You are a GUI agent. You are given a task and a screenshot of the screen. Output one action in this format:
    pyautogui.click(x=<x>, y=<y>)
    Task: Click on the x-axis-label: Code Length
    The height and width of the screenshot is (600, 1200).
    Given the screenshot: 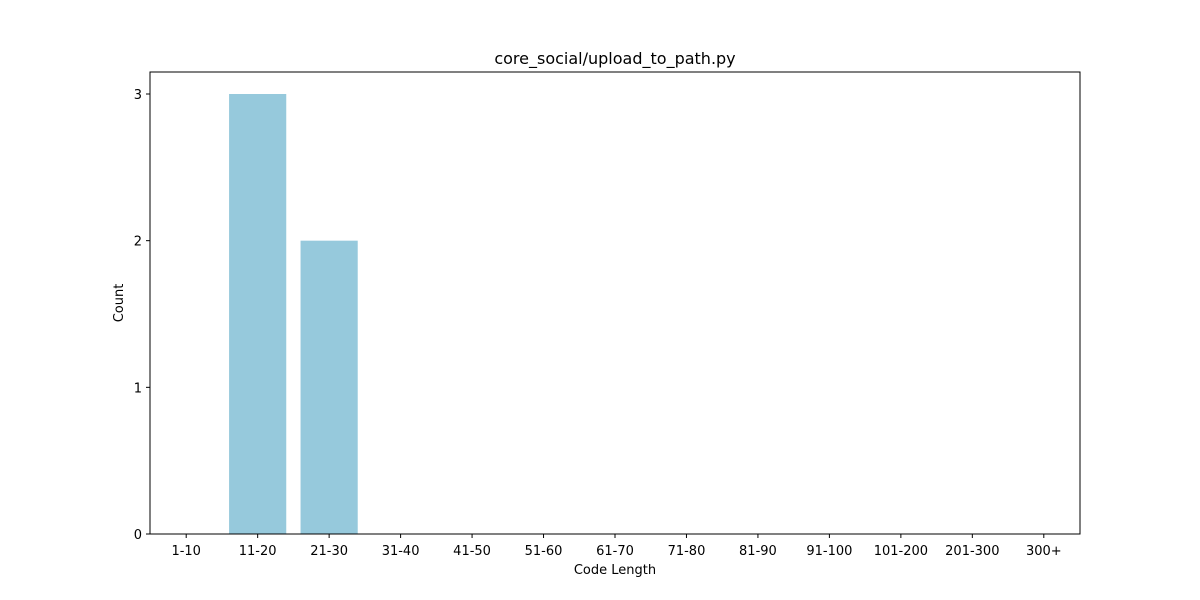 What is the action you would take?
    pyautogui.click(x=615, y=570)
    